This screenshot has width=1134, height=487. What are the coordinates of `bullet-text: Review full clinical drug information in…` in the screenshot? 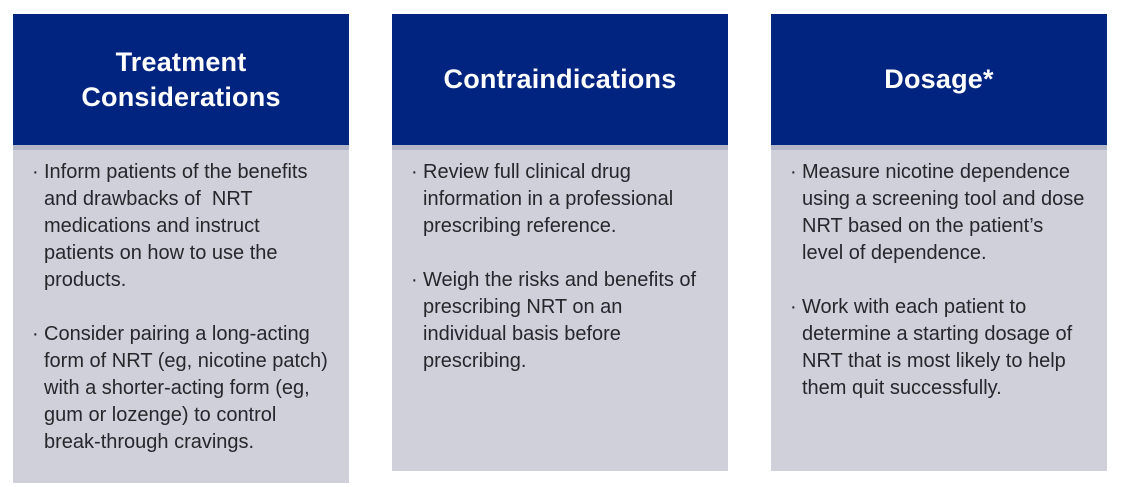 It's located at (551, 199).